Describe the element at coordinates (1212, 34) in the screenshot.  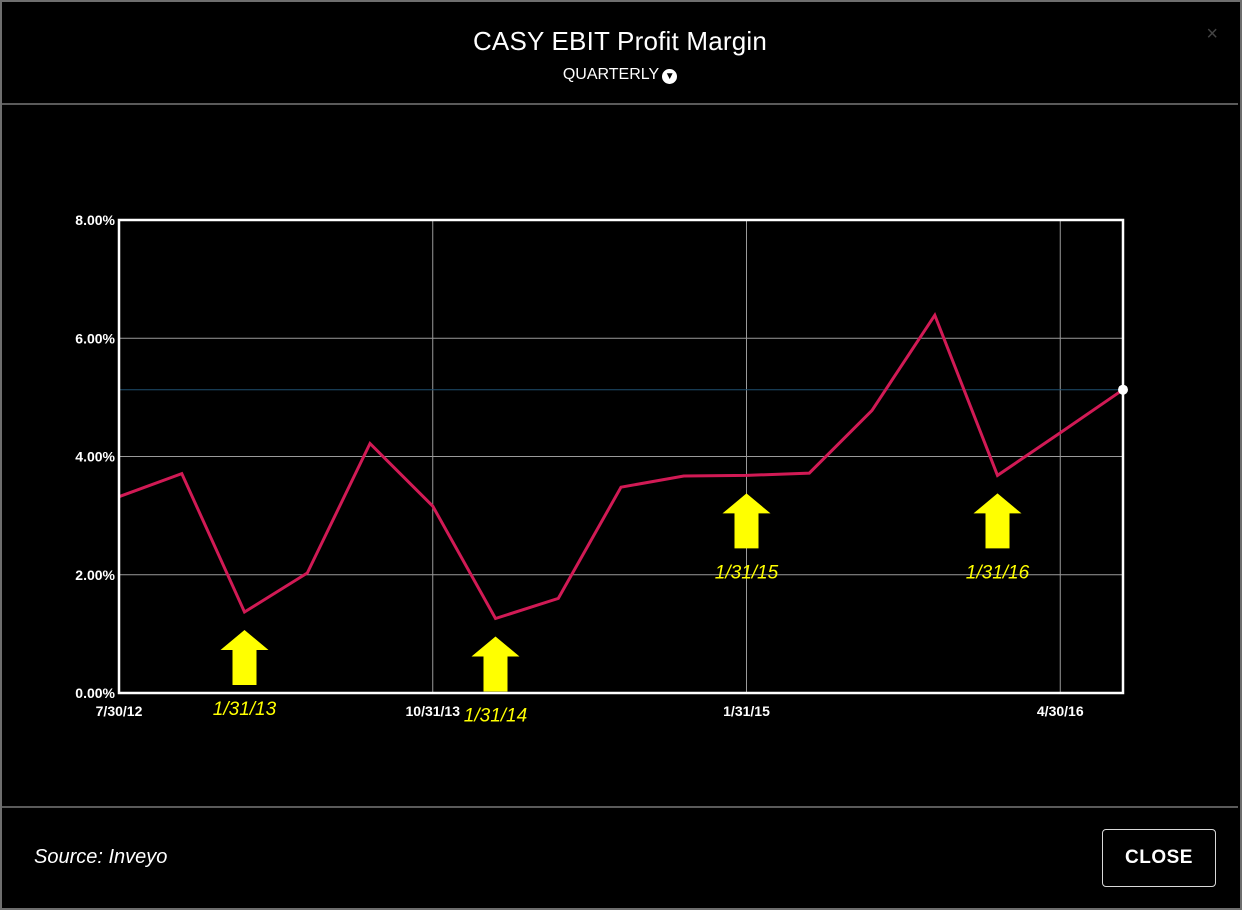
I see `close-x-icon: ×` at that location.